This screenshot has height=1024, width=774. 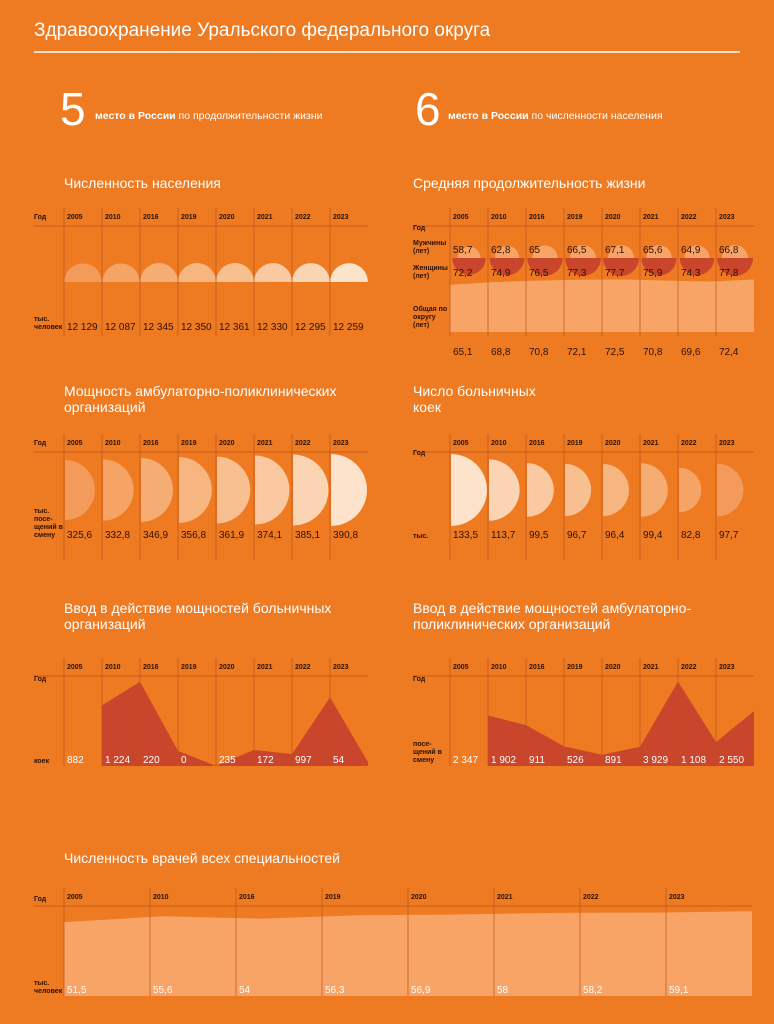 I want to click on value-label: 68,8, so click(x=501, y=352).